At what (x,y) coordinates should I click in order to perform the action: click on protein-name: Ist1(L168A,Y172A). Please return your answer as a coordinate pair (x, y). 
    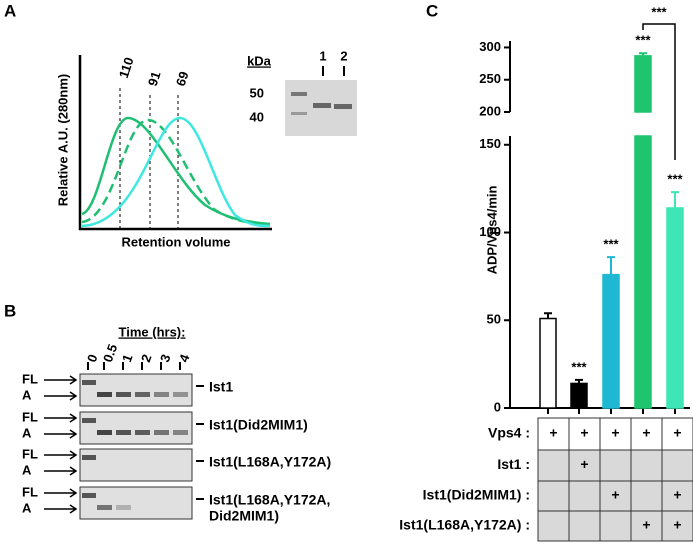
    Looking at the image, I should click on (270, 462).